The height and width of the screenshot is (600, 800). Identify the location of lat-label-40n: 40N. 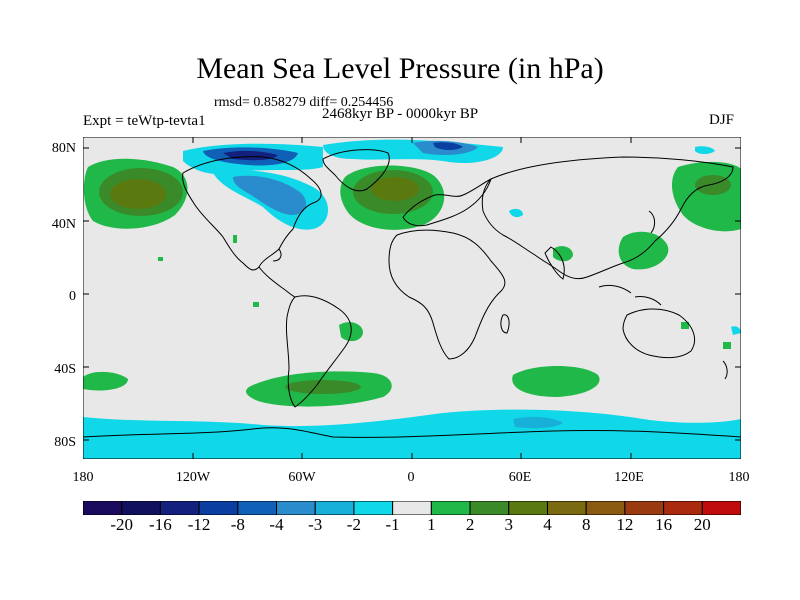
(63, 224).